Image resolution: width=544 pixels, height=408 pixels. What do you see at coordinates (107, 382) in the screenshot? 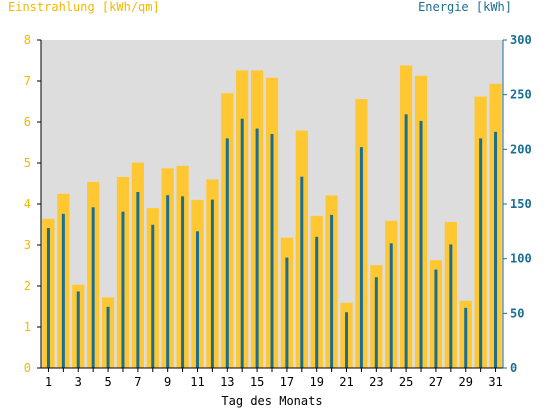
I see `x-tick-label: 5` at bounding box center [107, 382].